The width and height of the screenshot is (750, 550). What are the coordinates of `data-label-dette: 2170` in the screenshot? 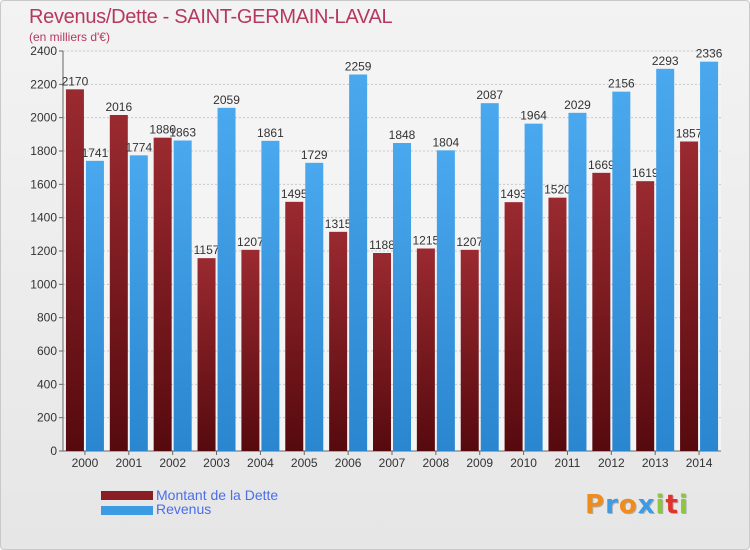 It's located at (75, 81).